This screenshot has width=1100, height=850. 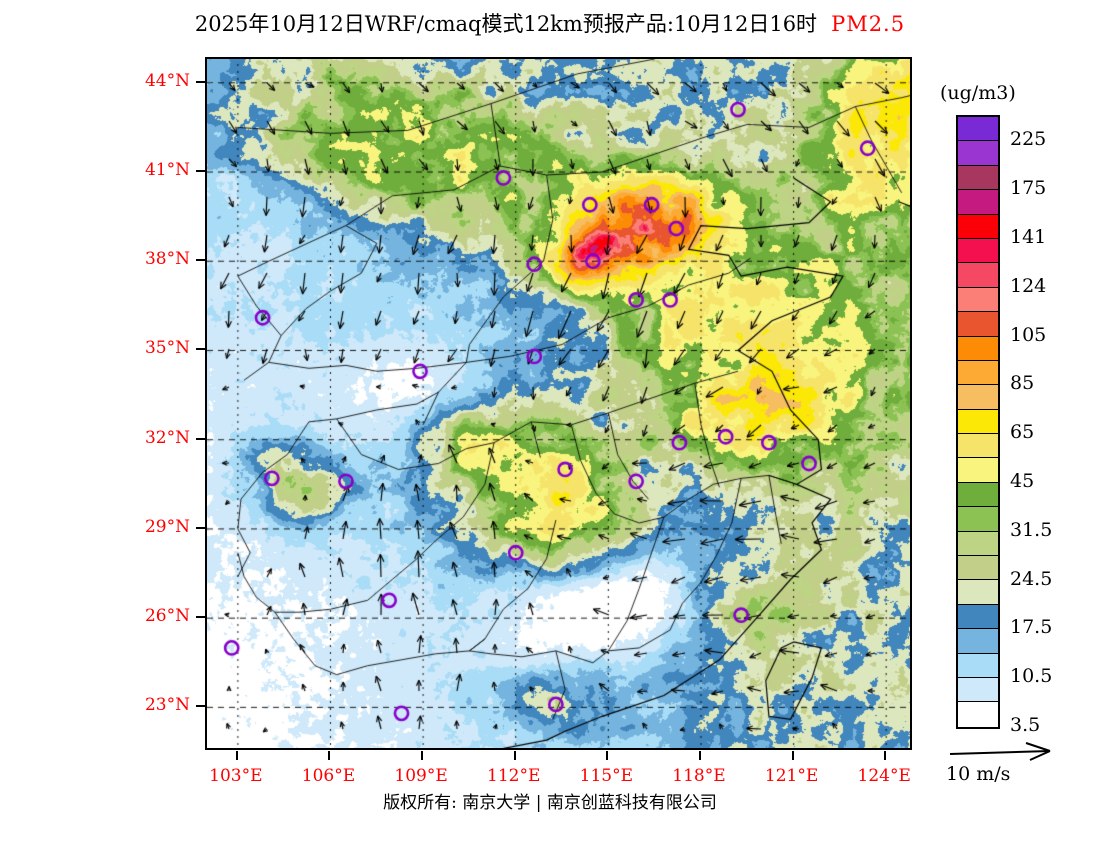 I want to click on colorbar-tick-label: 45, so click(x=1022, y=481).